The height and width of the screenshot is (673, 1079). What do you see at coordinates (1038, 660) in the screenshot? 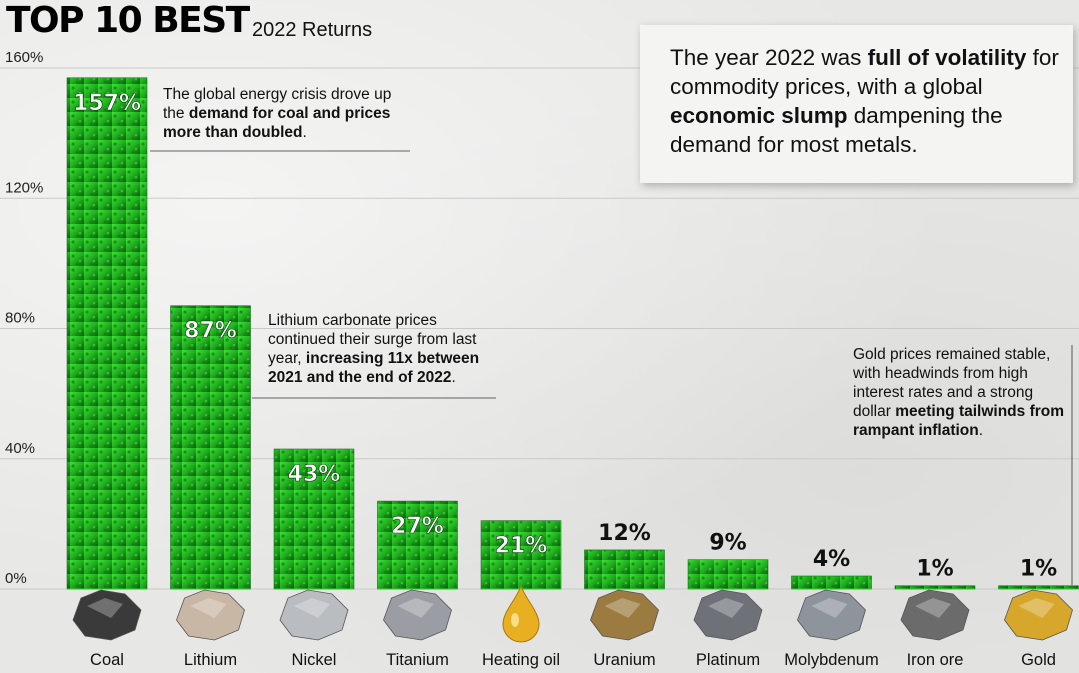
I see `category-label: Gold` at bounding box center [1038, 660].